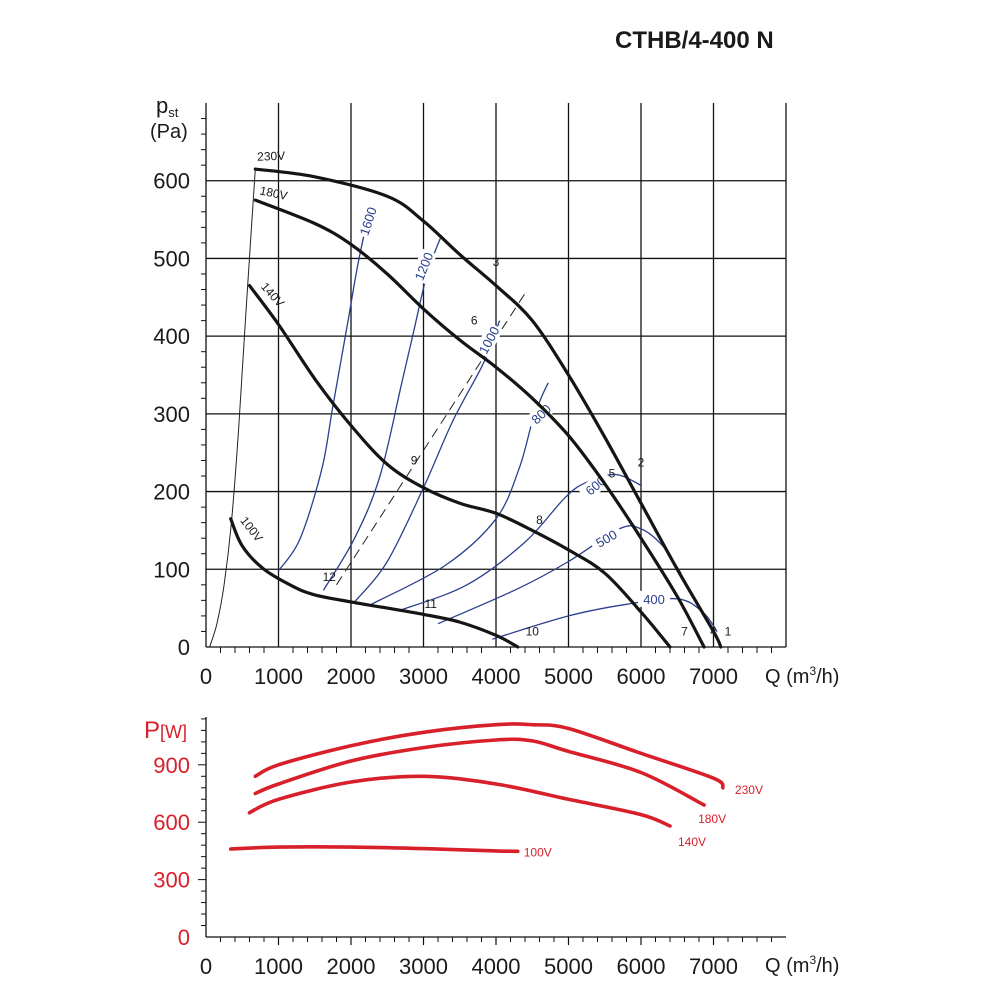 This screenshot has height=1000, width=1000. What do you see at coordinates (351, 676) in the screenshot?
I see `top-x-tick-label: 2000` at bounding box center [351, 676].